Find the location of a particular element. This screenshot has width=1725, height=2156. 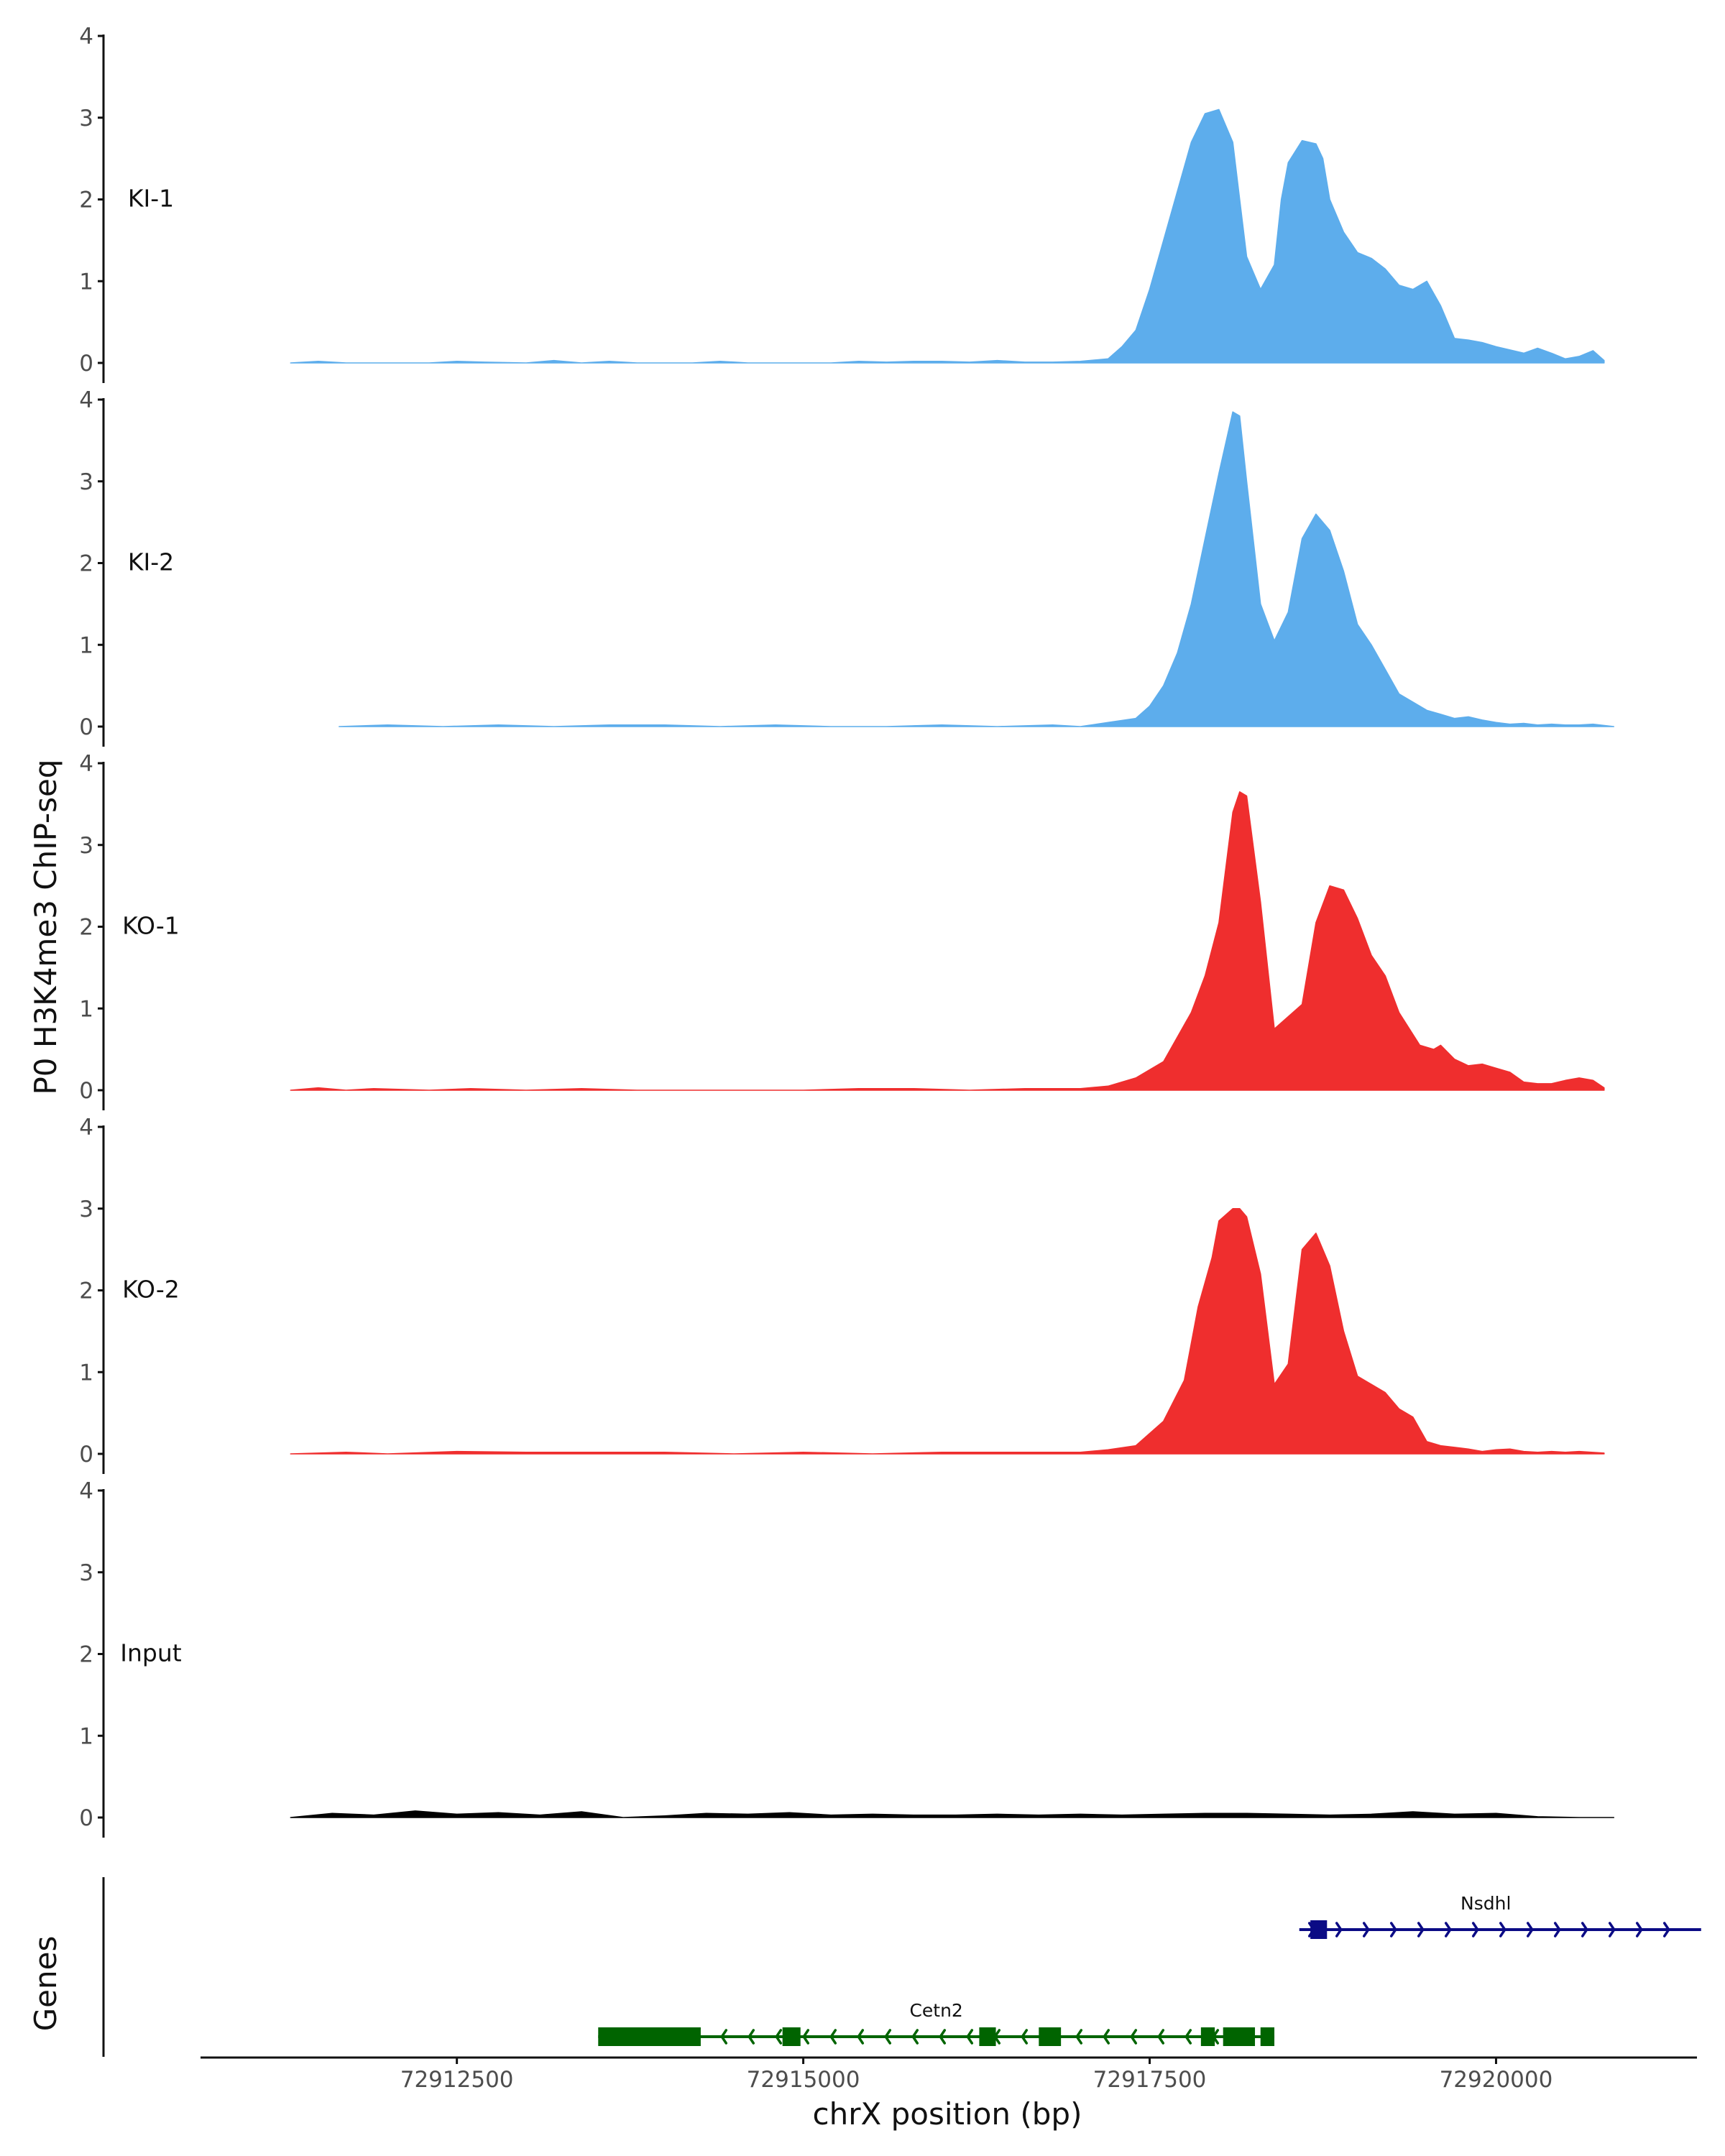

x-axis-title: chrX position (bp) is located at coordinates (947, 2114).